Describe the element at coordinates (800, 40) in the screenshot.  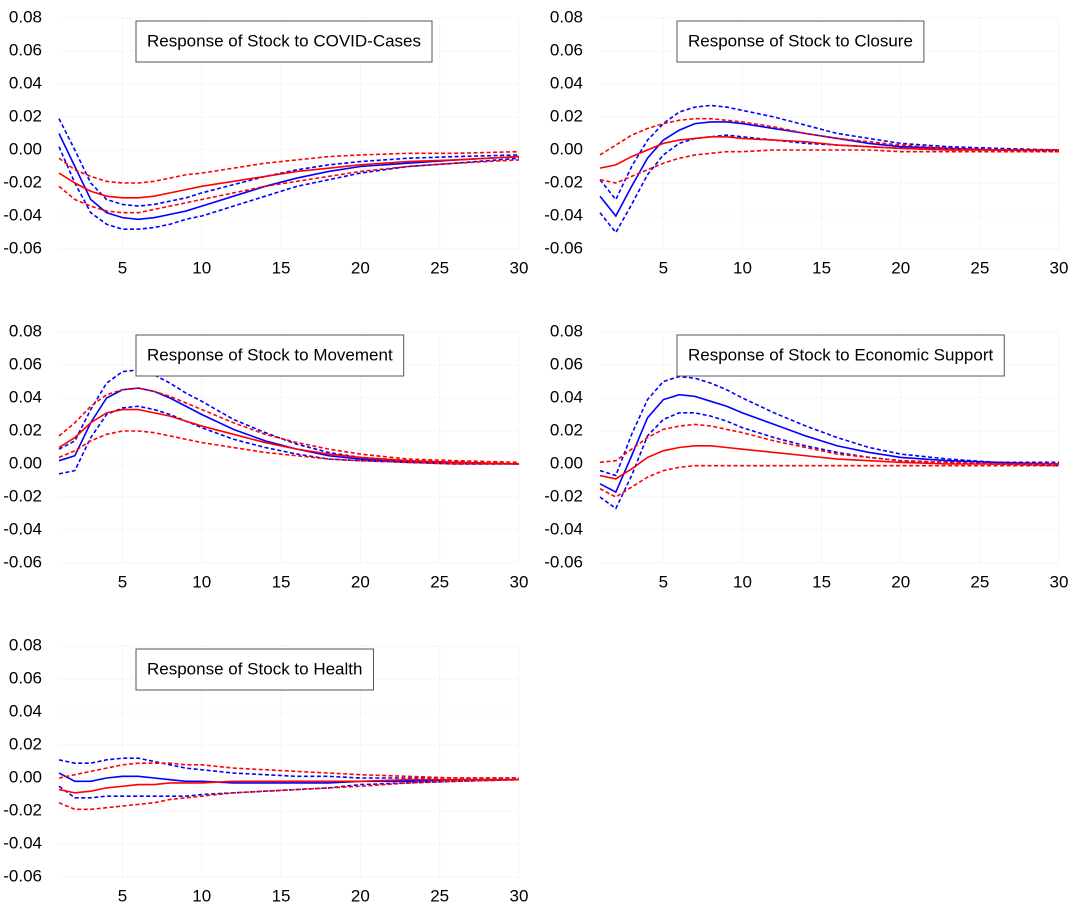
I see `panel-title: Response of Stock to Closure` at that location.